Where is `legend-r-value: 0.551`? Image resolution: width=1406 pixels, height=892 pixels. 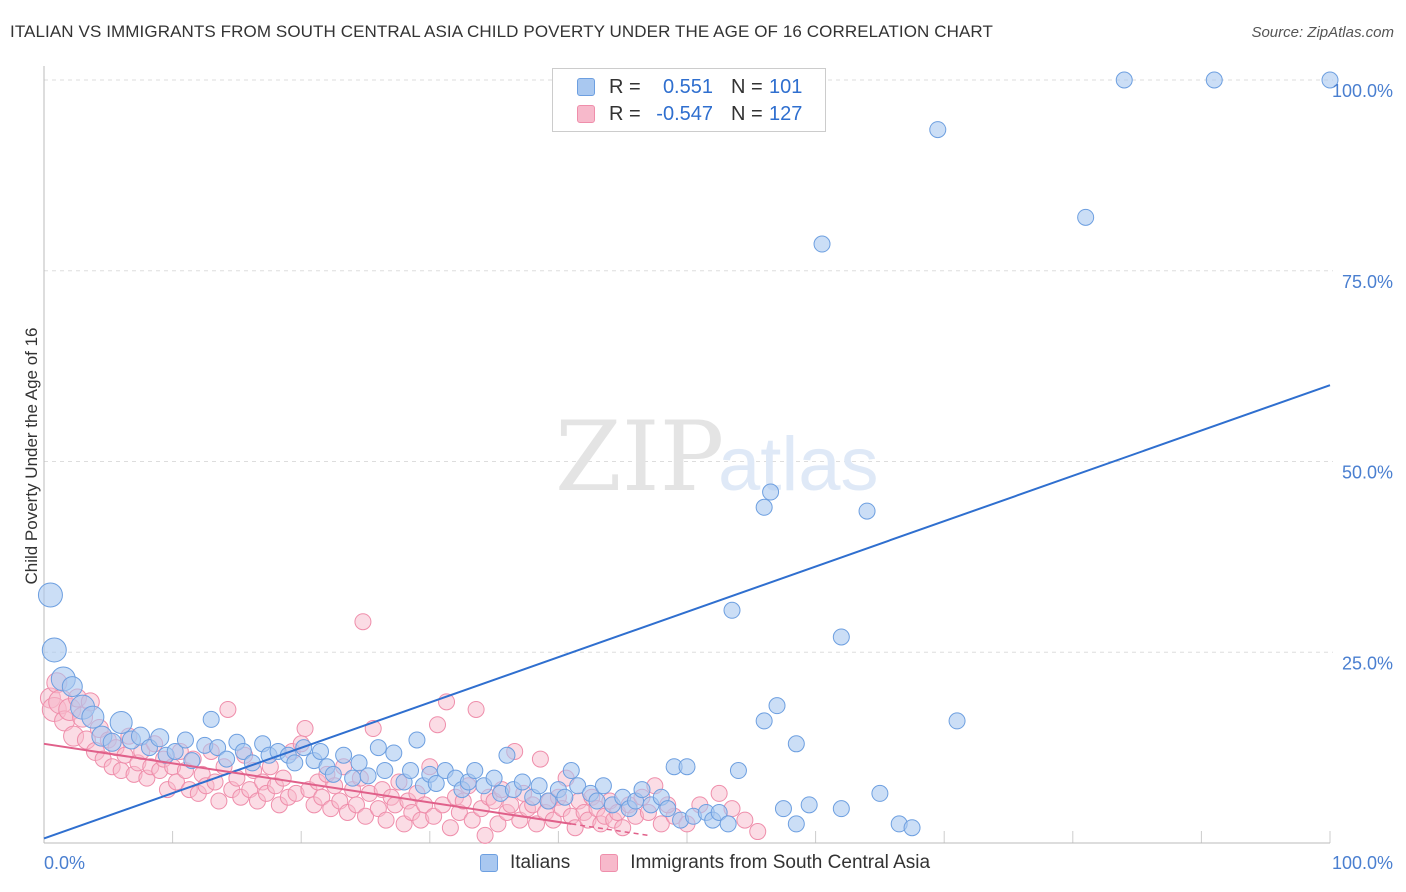
legend-r-value: 0.551 is located at coordinates (687, 86).